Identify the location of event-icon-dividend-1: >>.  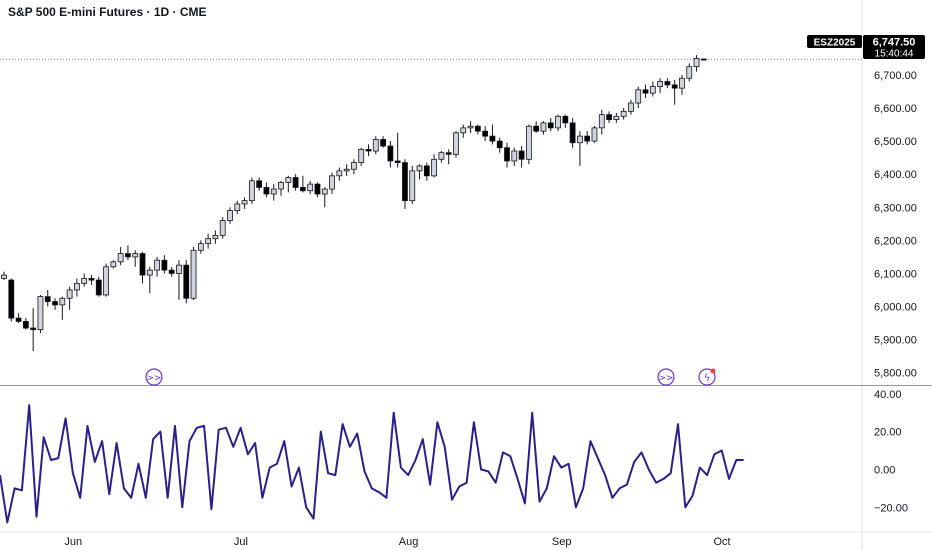
(154, 377).